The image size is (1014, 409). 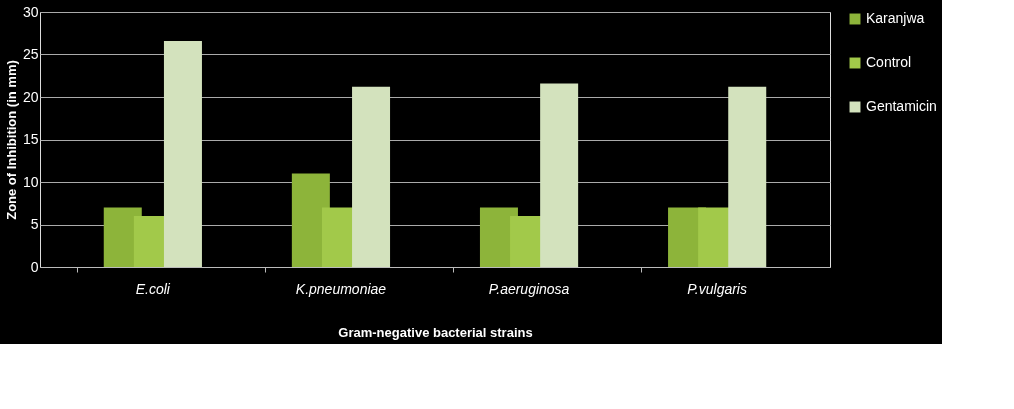 I want to click on x-tick-label: K.pneumoniae, so click(x=341, y=288).